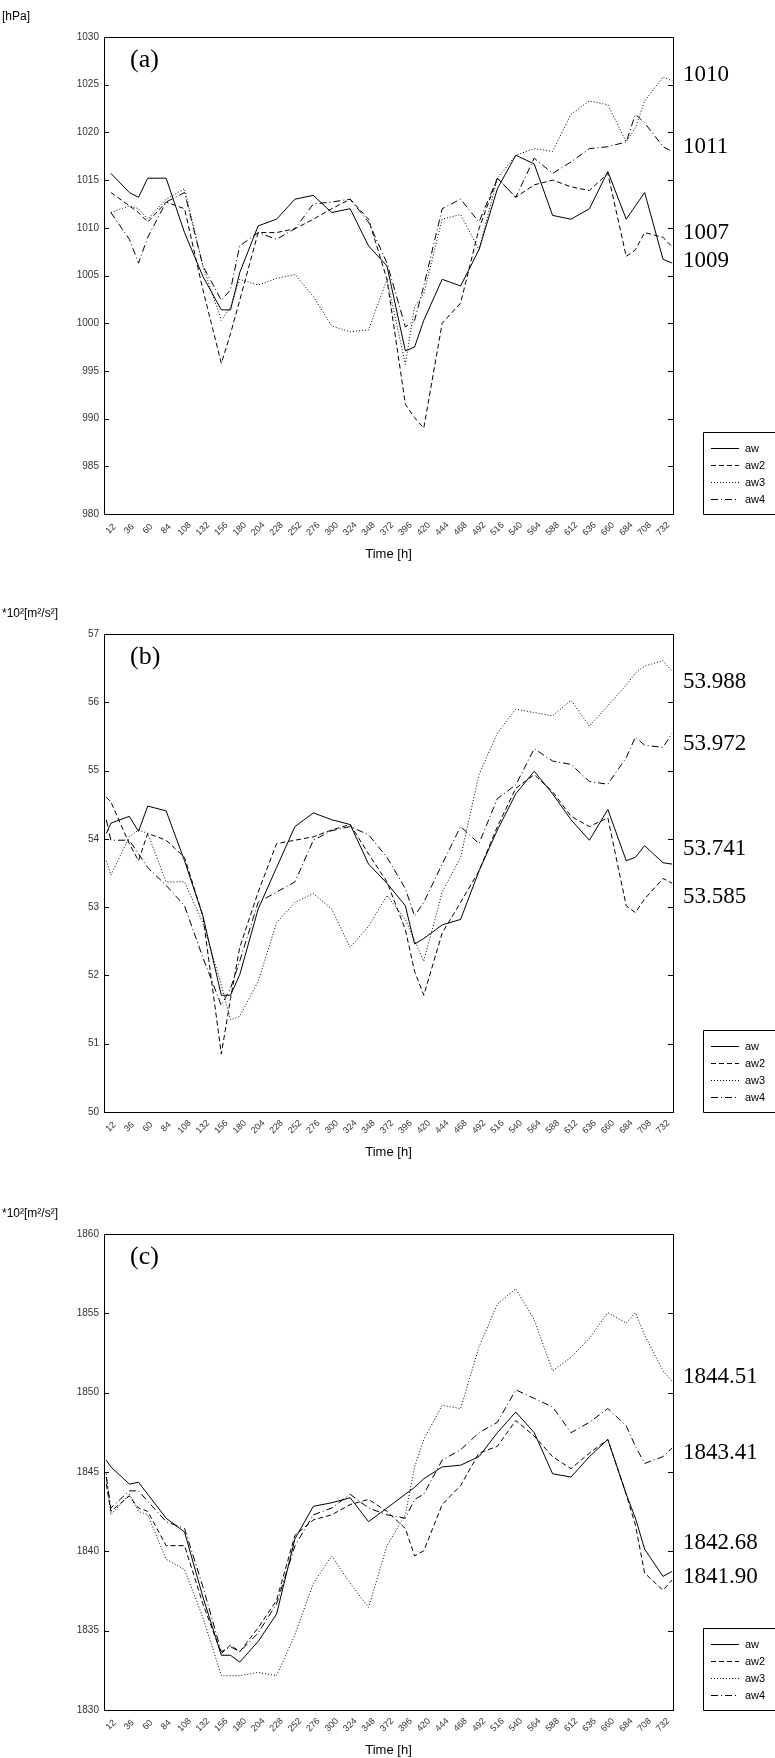  I want to click on text: 1007, so click(706, 231).